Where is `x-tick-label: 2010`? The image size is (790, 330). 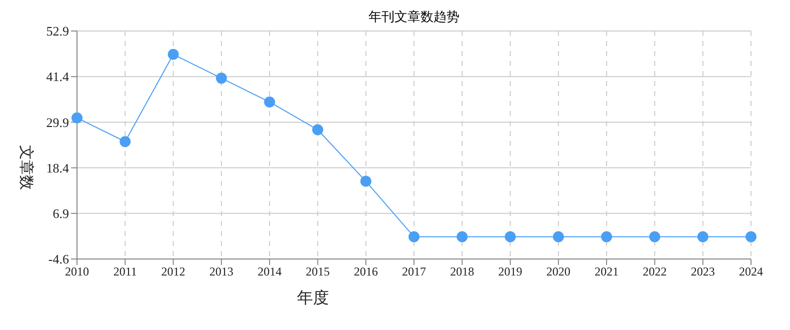 x-tick-label: 2010 is located at coordinates (77, 271).